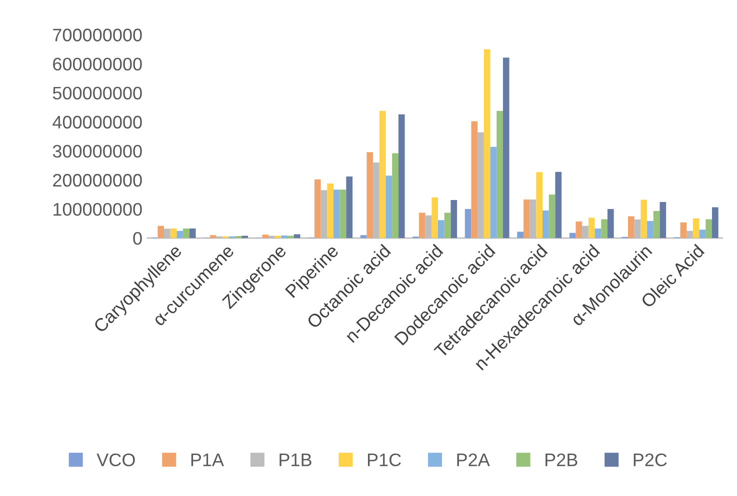 The width and height of the screenshot is (737, 496). Describe the element at coordinates (207, 460) in the screenshot. I see `legend-label: P1A` at that location.